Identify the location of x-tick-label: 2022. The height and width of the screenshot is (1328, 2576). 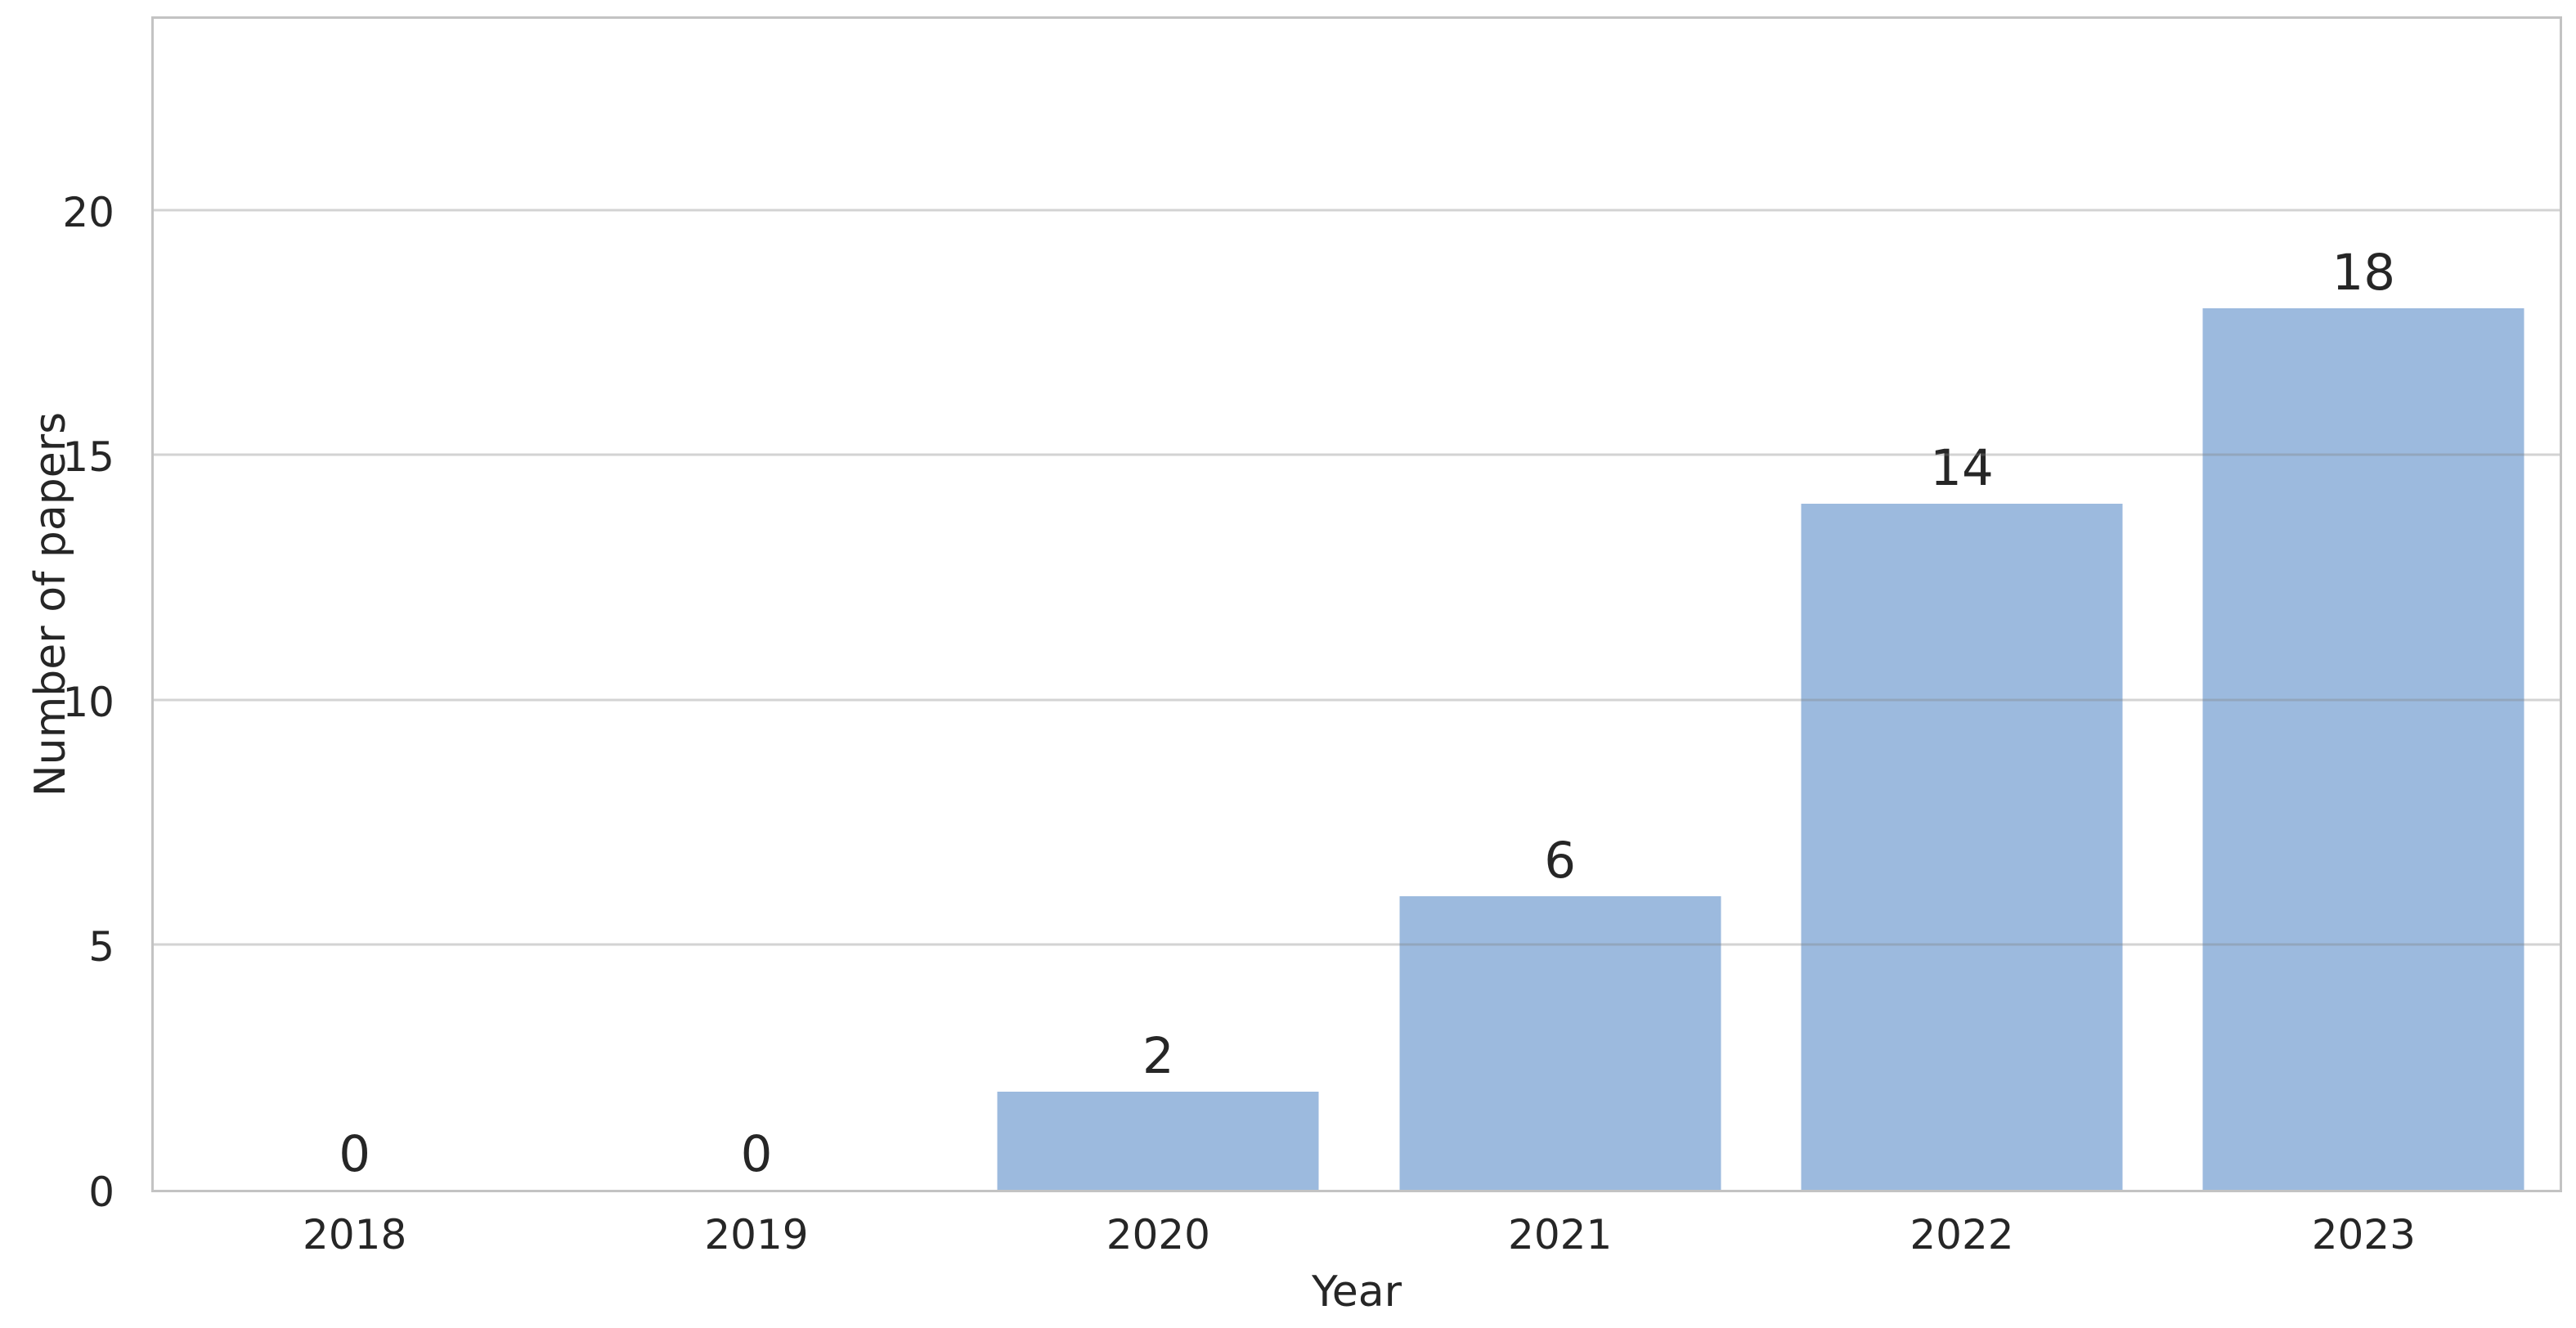
(1962, 1235).